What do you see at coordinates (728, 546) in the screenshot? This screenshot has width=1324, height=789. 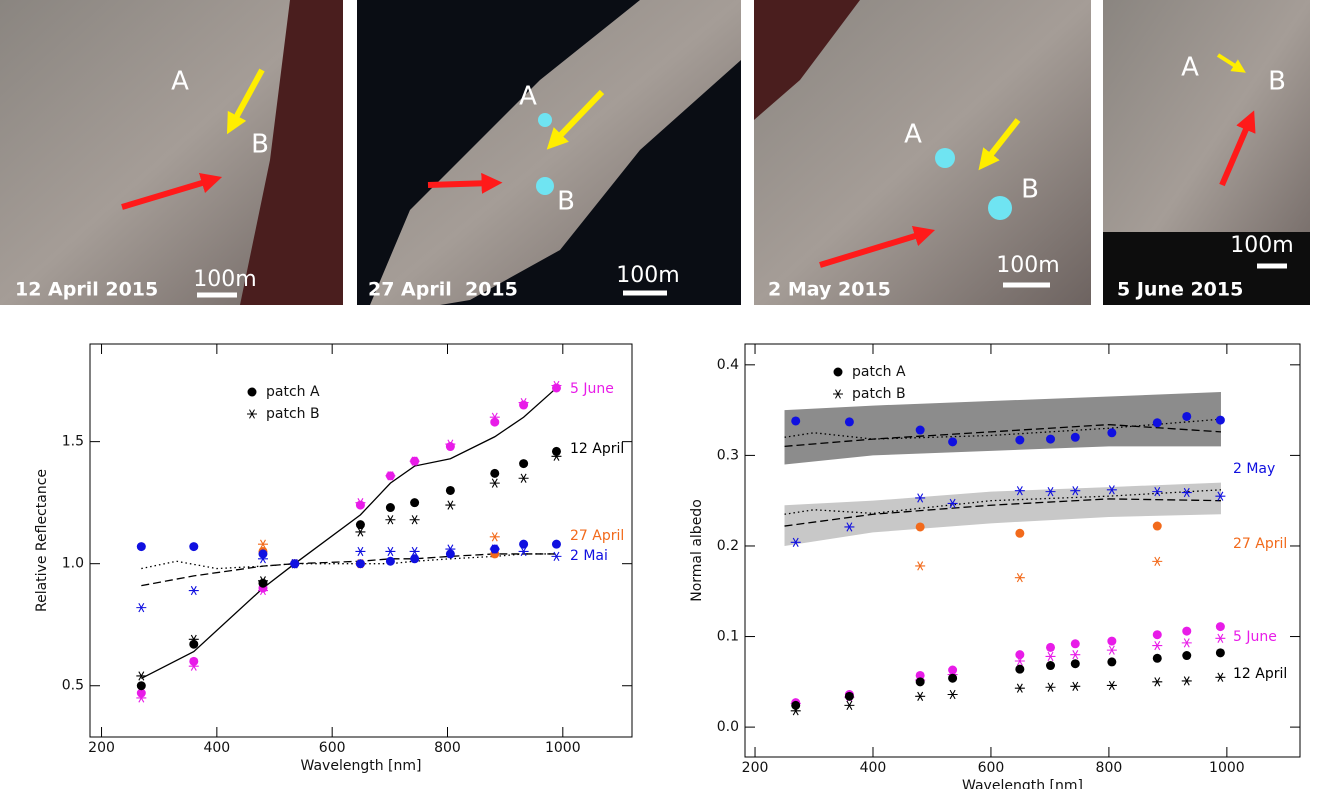 I see `y-tick-label: 0.2` at bounding box center [728, 546].